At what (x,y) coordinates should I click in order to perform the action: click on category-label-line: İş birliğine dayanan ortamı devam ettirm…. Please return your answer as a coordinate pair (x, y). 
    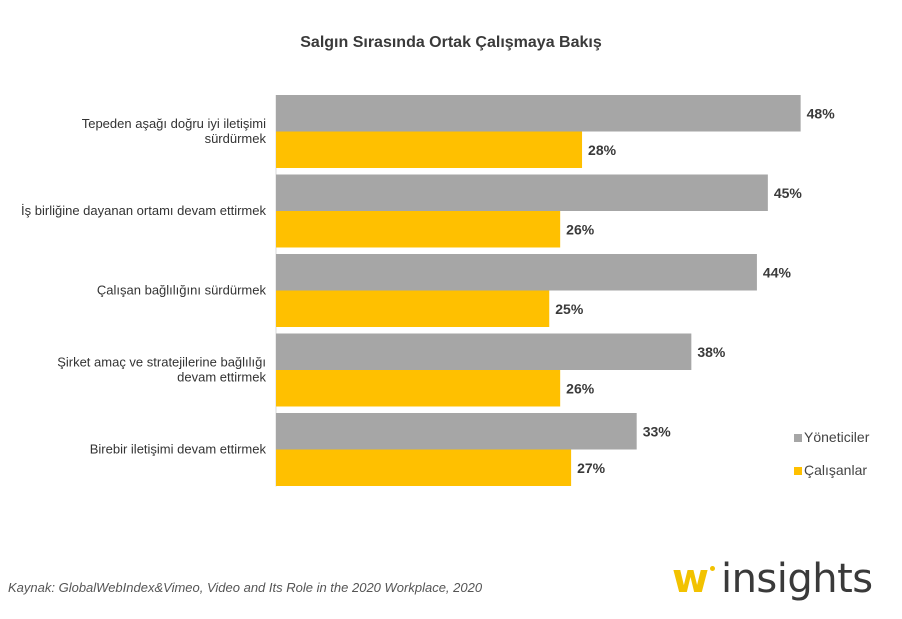
    Looking at the image, I should click on (143, 210).